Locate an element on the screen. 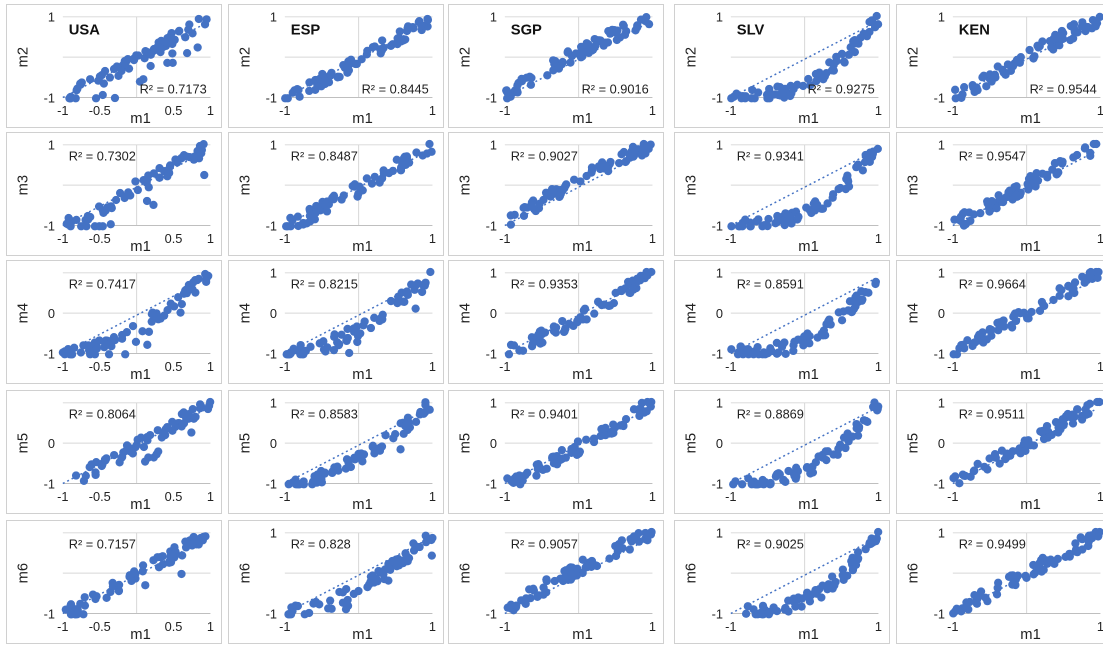  scatter-panel: m5 0 -1 -1 -0.5 0.5 1 m1 R² = 0.8064 is located at coordinates (114, 452).